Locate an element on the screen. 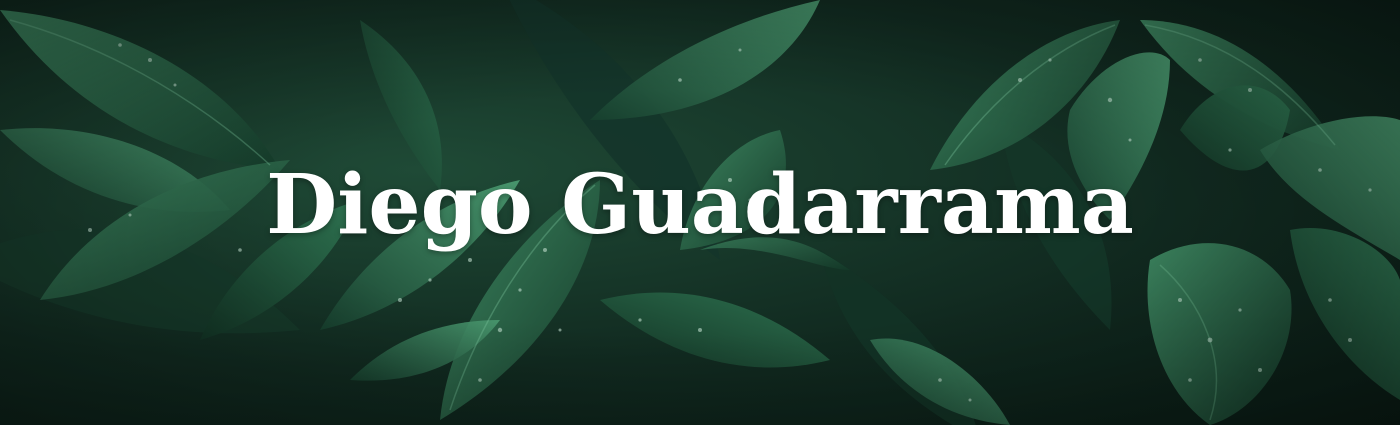 The image size is (1400, 425). banner-title: Diego Guadarrama is located at coordinates (700, 205).